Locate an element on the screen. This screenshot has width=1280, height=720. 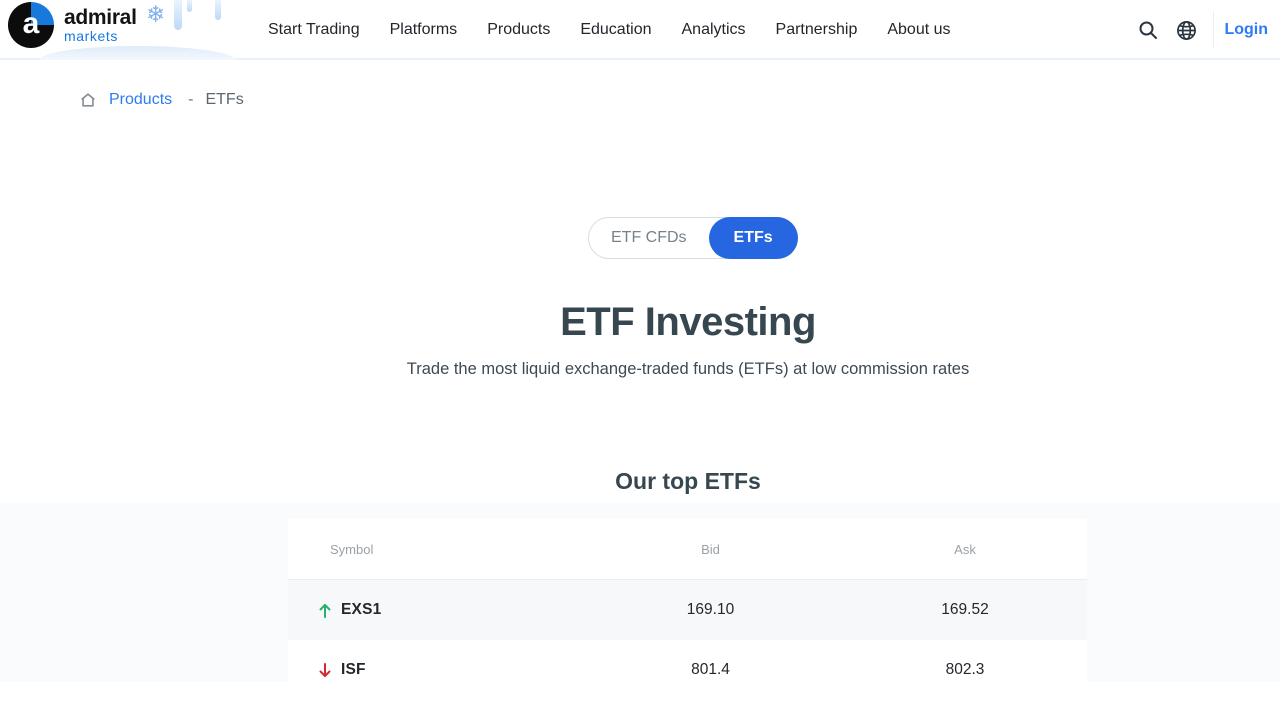
logo-letter: a is located at coordinates (31, 23).